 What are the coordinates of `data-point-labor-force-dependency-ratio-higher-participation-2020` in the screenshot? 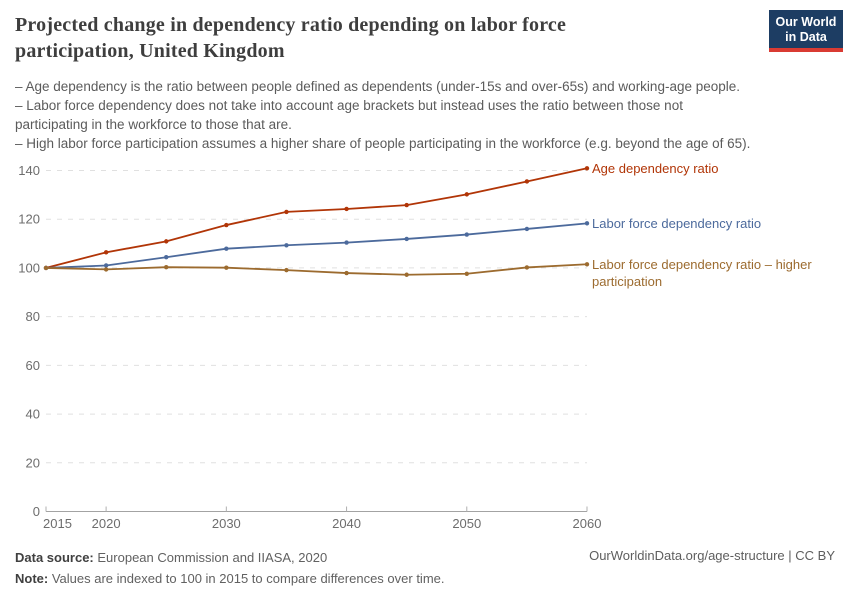 It's located at (106, 269).